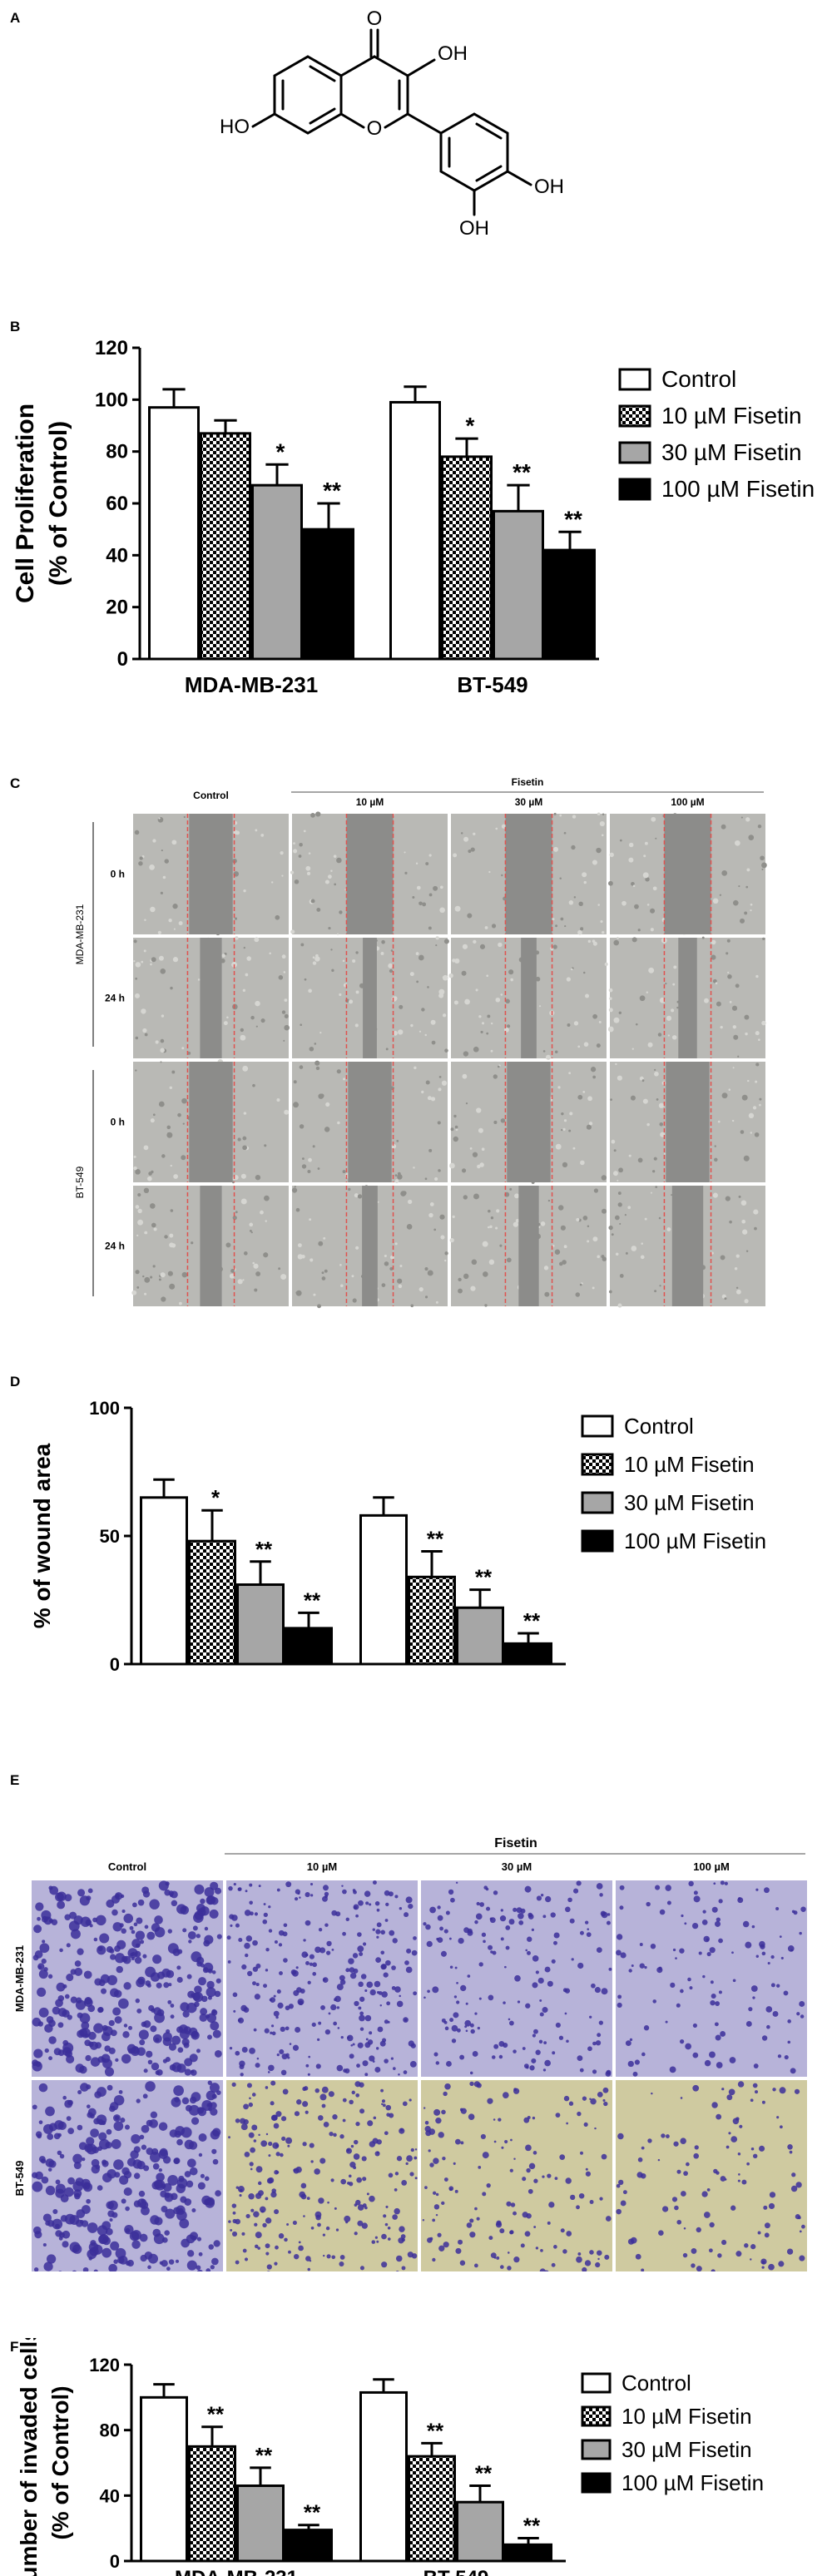  What do you see at coordinates (117, 556) in the screenshot?
I see `y-tick-label: 40` at bounding box center [117, 556].